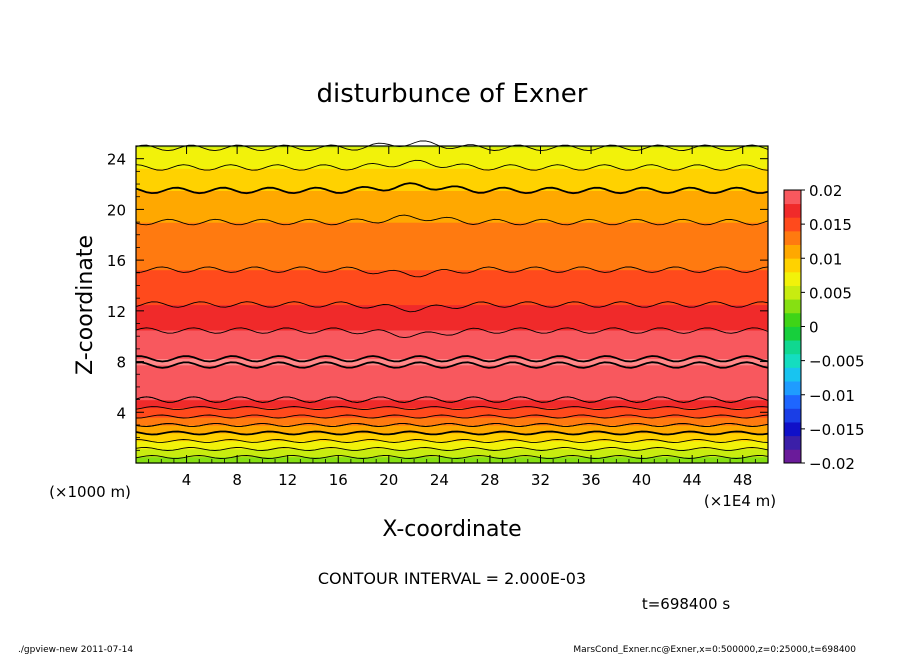 Image resolution: width=904 pixels, height=654 pixels. What do you see at coordinates (116, 261) in the screenshot?
I see `y-tick-label: 16` at bounding box center [116, 261].